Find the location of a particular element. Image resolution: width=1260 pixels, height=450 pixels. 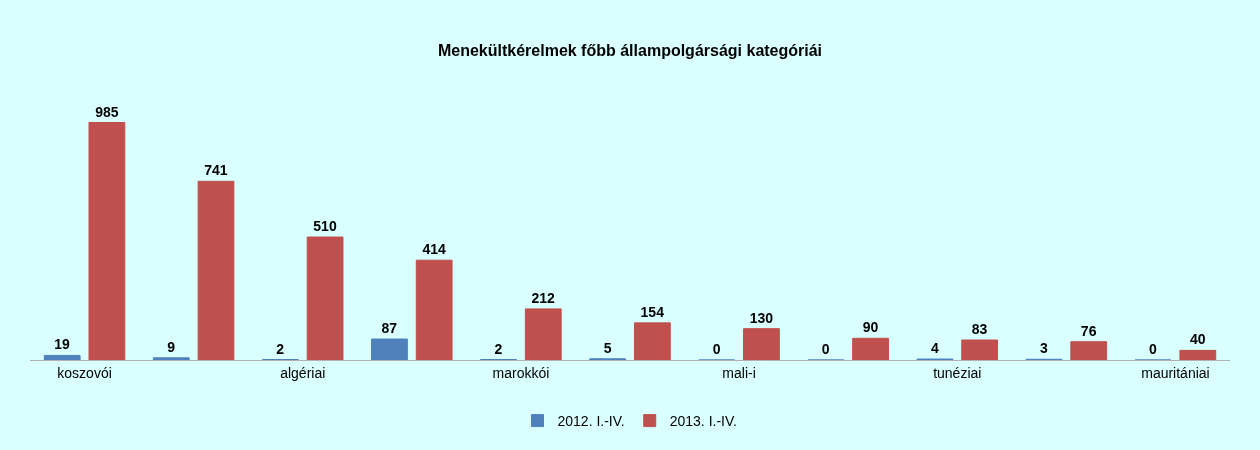

x-tick-label: mauritániai is located at coordinates (1175, 372).